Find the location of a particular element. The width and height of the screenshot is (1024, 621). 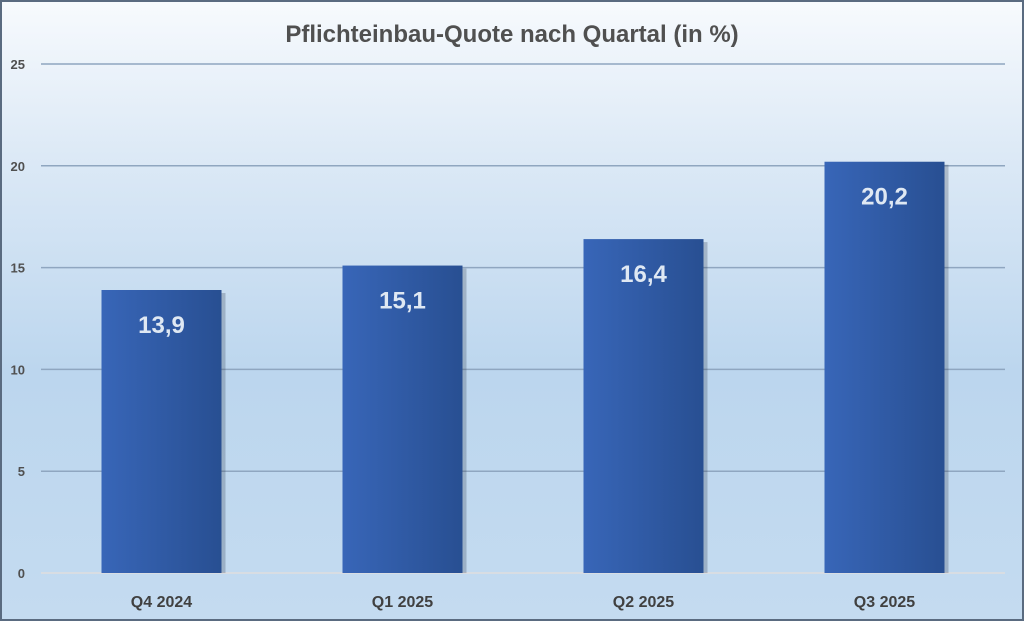

data-label: 20,2 is located at coordinates (884, 197).